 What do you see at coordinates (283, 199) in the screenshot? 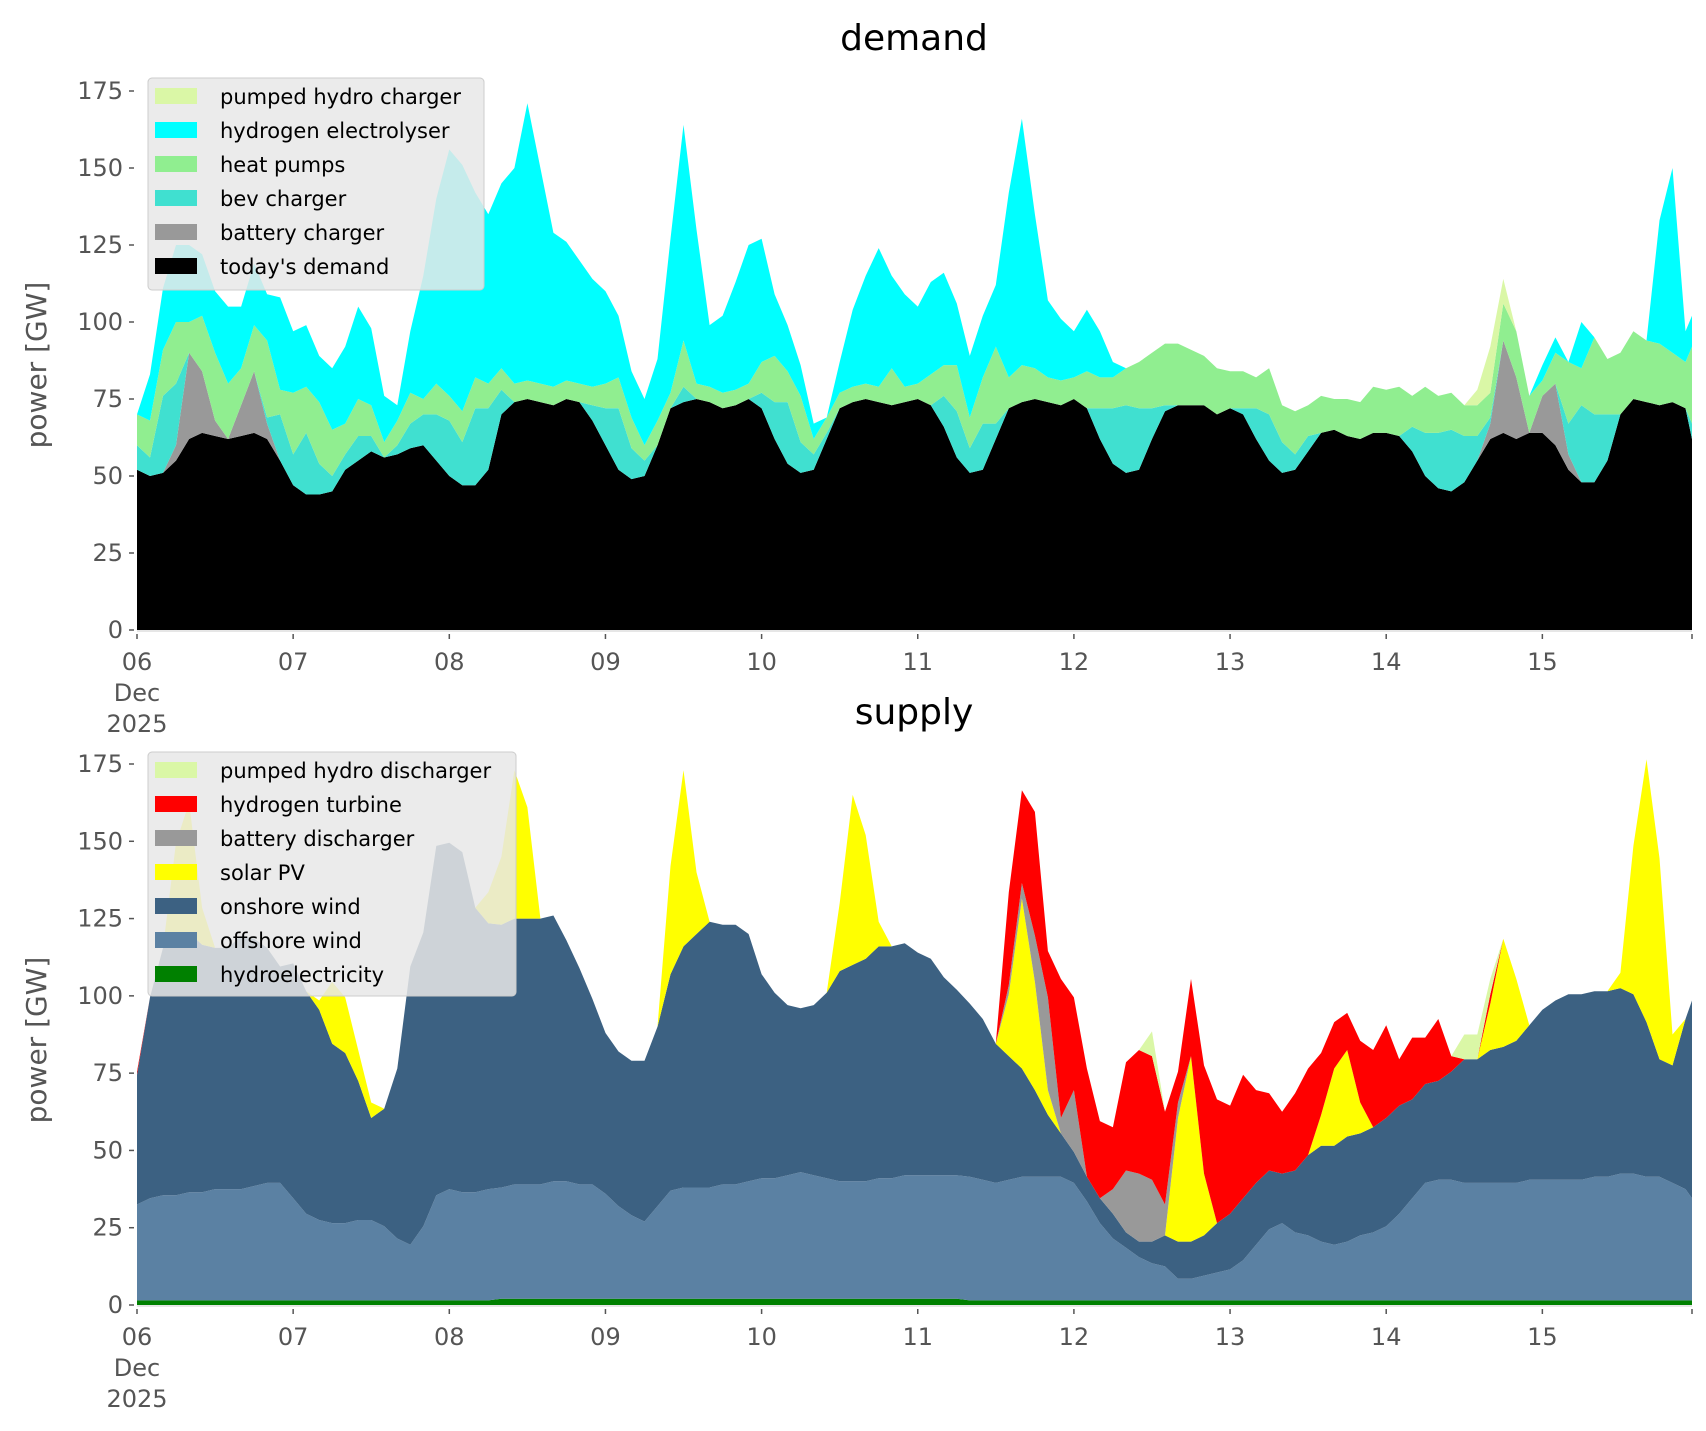
I see `legend-label: bev charger` at bounding box center [283, 199].